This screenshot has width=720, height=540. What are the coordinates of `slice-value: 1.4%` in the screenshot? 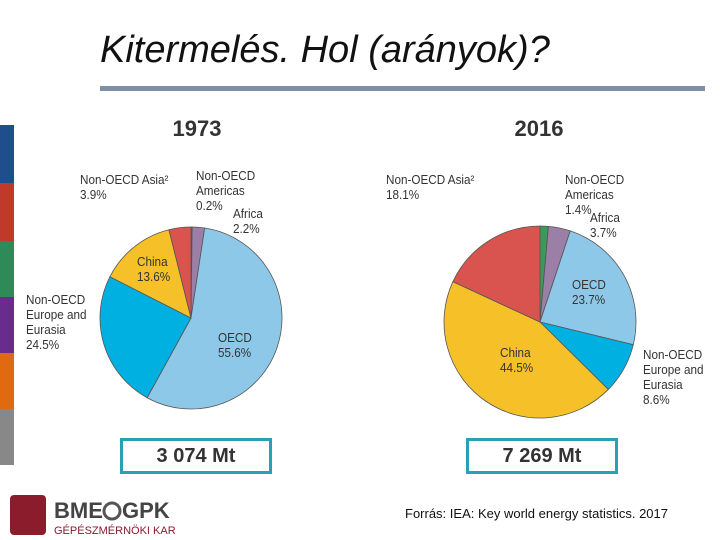 It's located at (578, 209).